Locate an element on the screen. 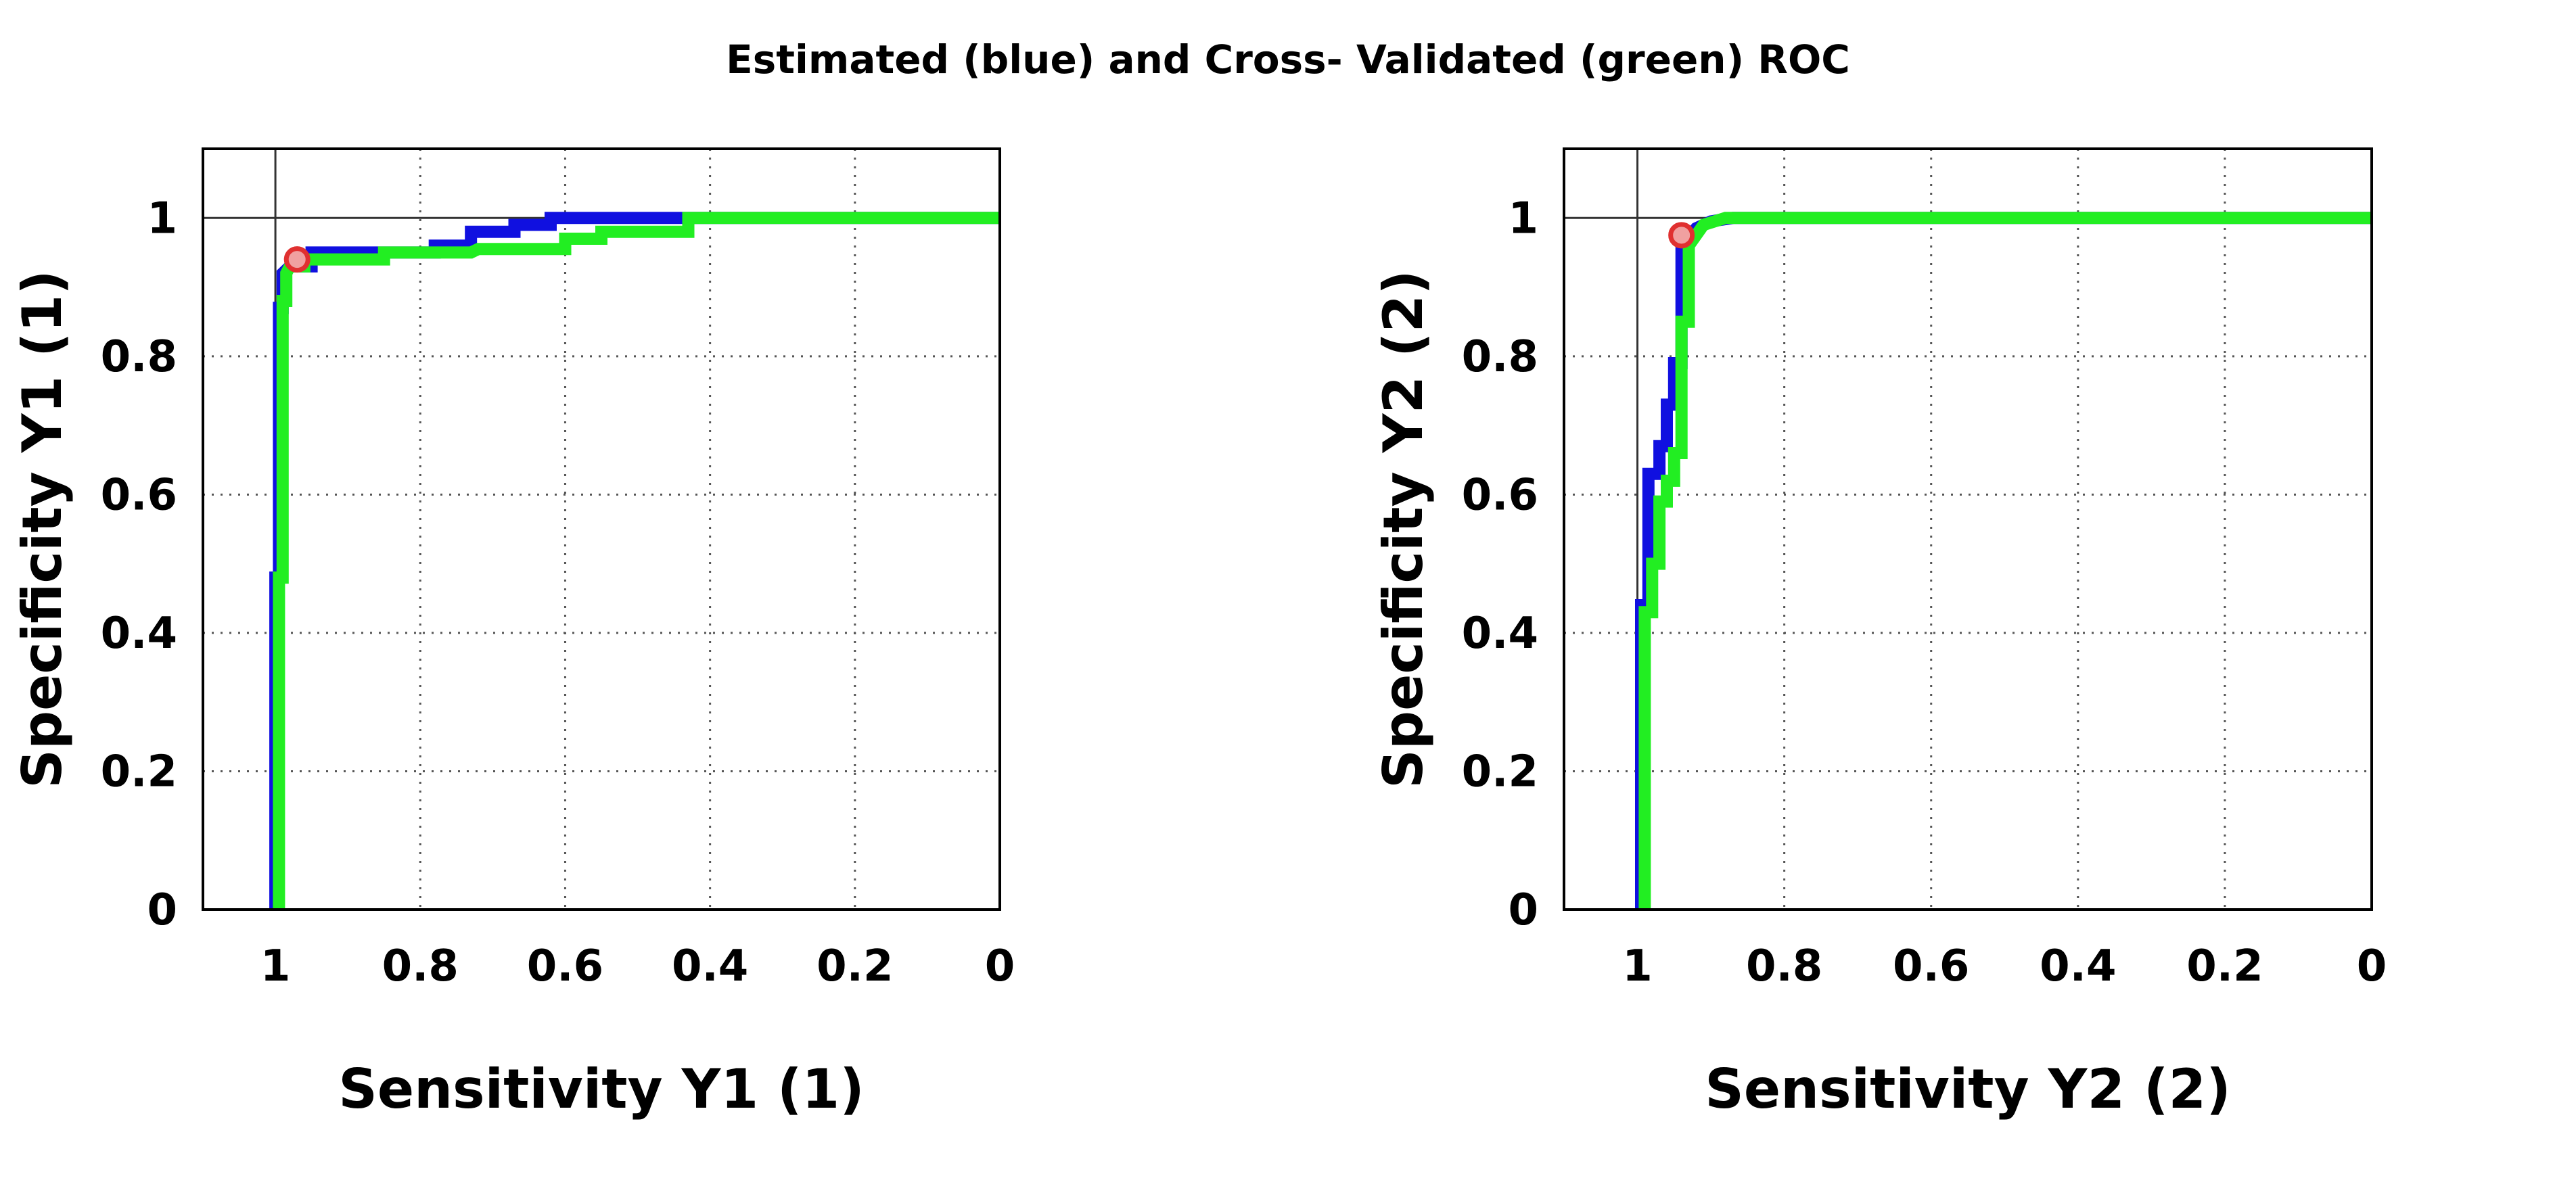 The image size is (2576, 1199). x-axis-label: Sensitivity Y1 (1) is located at coordinates (601, 1089).